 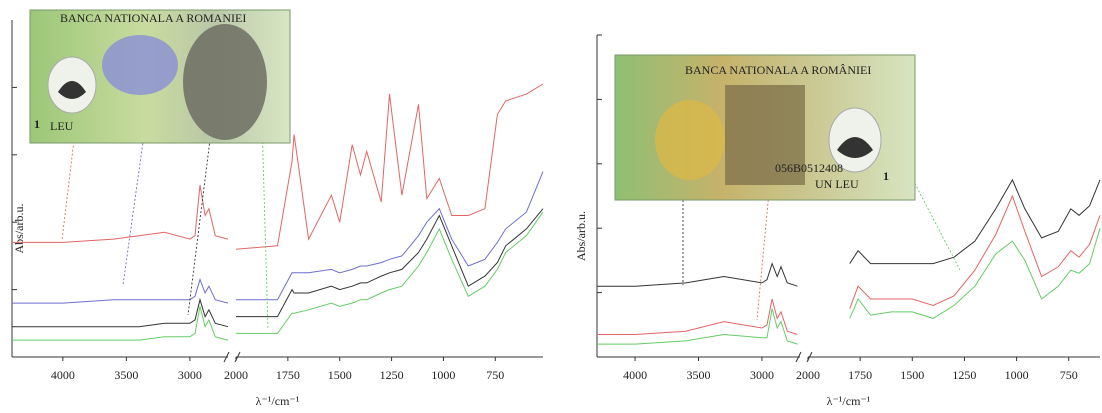 What do you see at coordinates (809, 168) in the screenshot?
I see `banknote-text: 056B0512408` at bounding box center [809, 168].